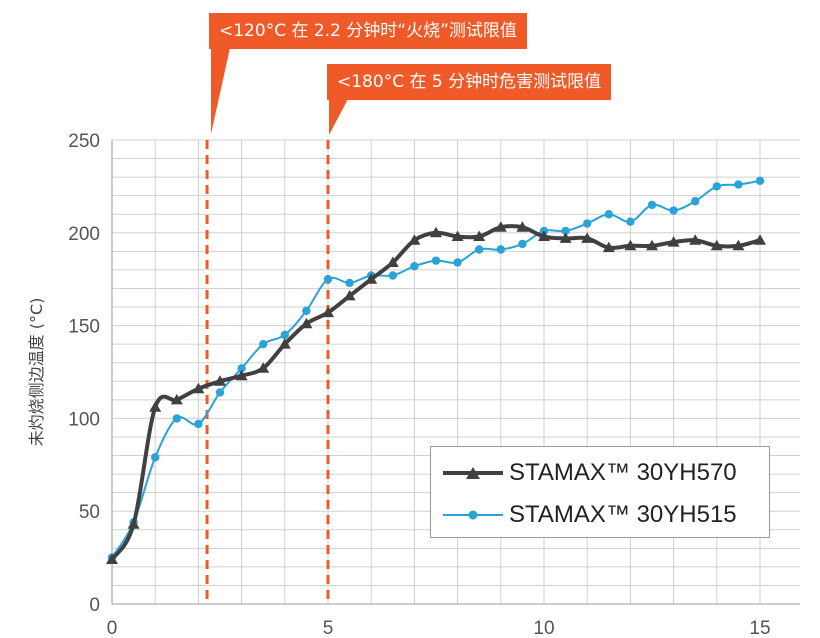 The height and width of the screenshot is (638, 820). I want to click on x-tick-label: 0, so click(112, 628).